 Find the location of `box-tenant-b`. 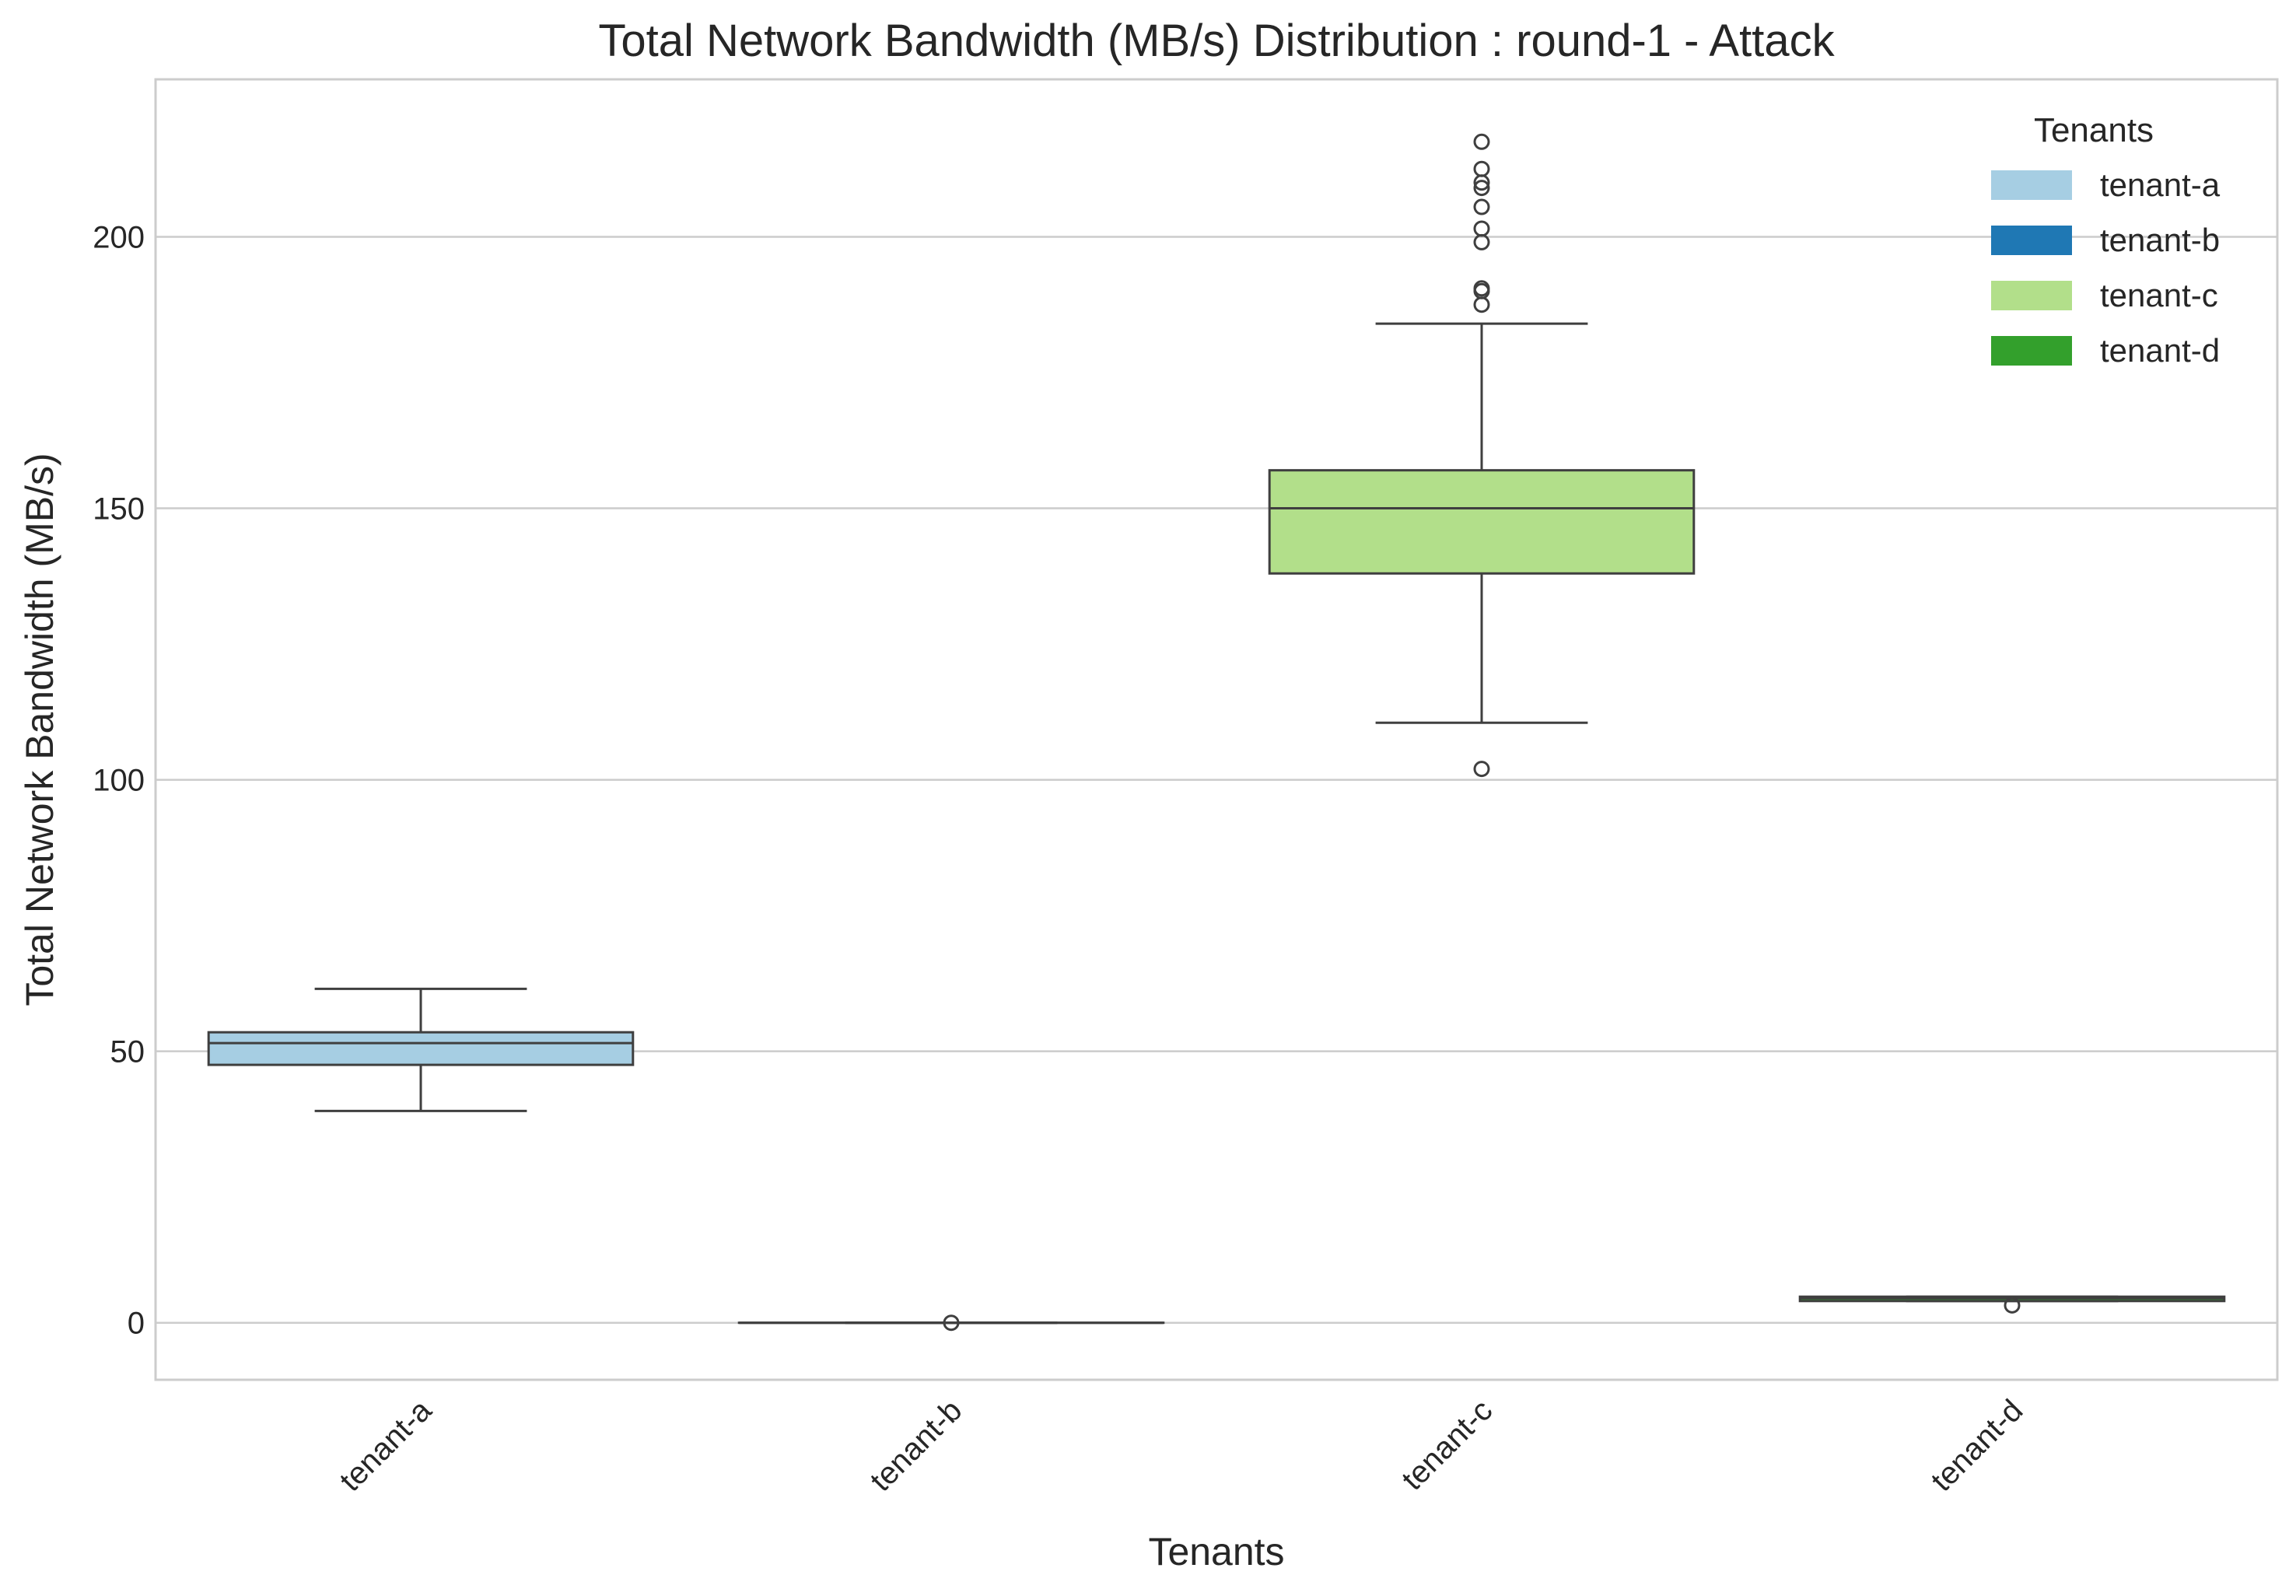

box-tenant-b is located at coordinates (951, 1323).